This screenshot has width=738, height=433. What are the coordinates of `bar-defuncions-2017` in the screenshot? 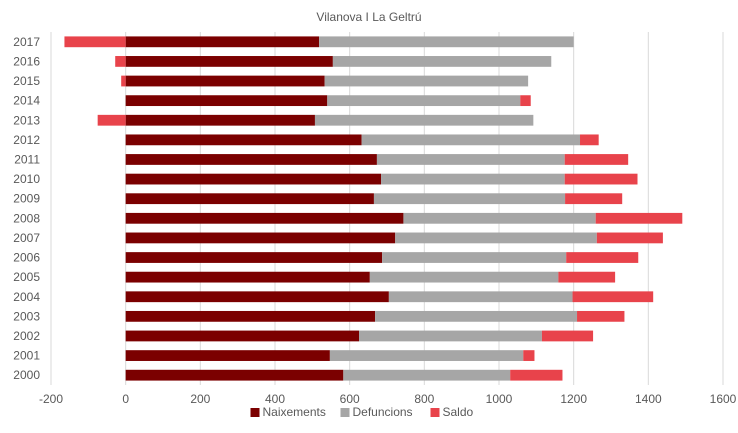 It's located at (446, 42).